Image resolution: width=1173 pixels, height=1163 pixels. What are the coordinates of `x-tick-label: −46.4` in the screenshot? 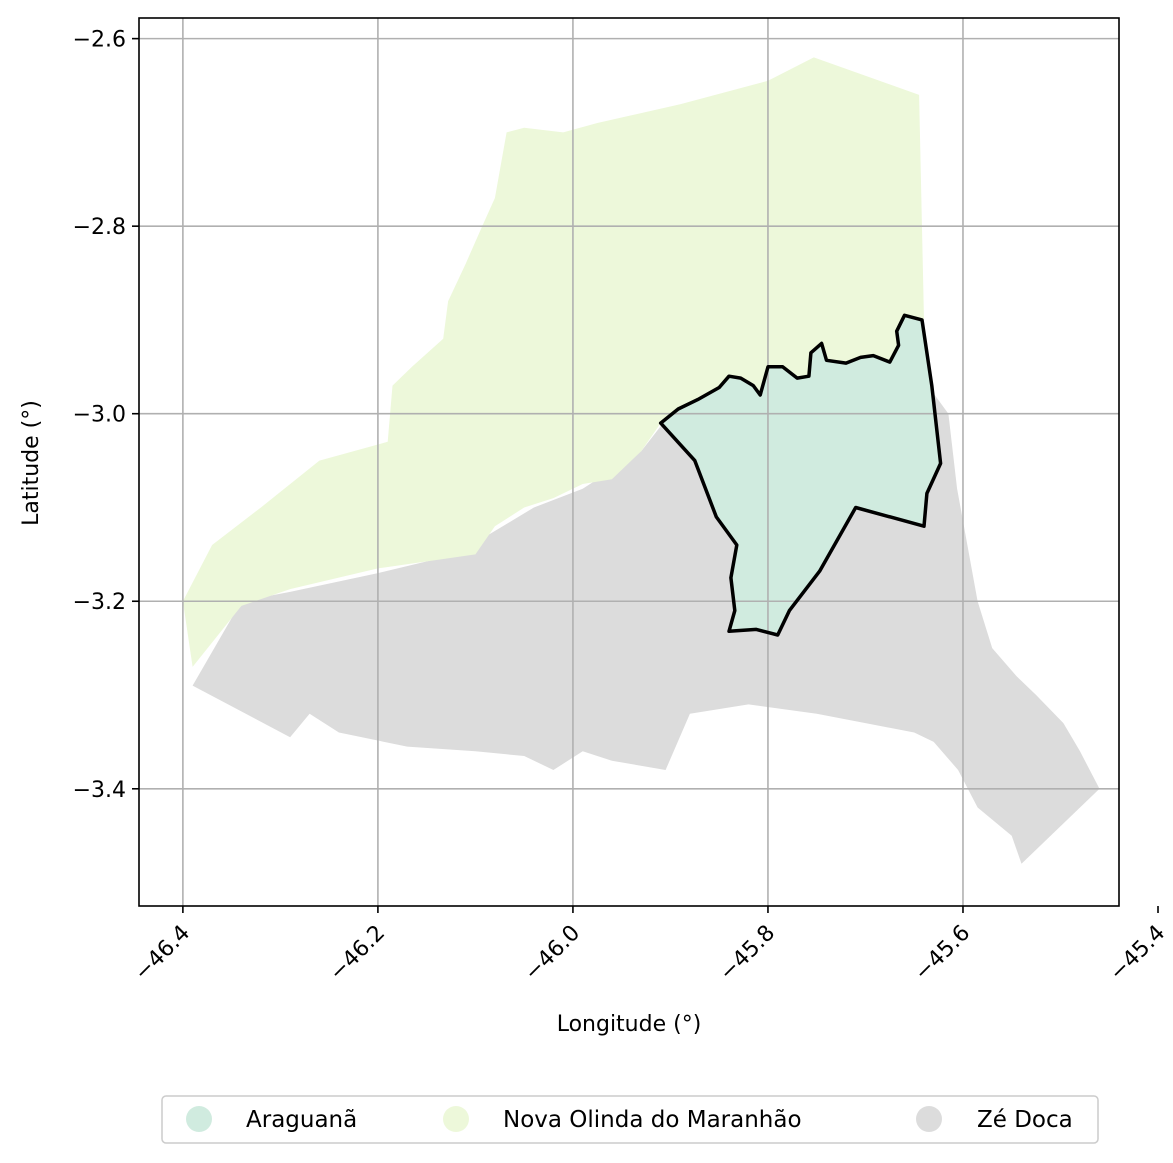 It's located at (162, 953).